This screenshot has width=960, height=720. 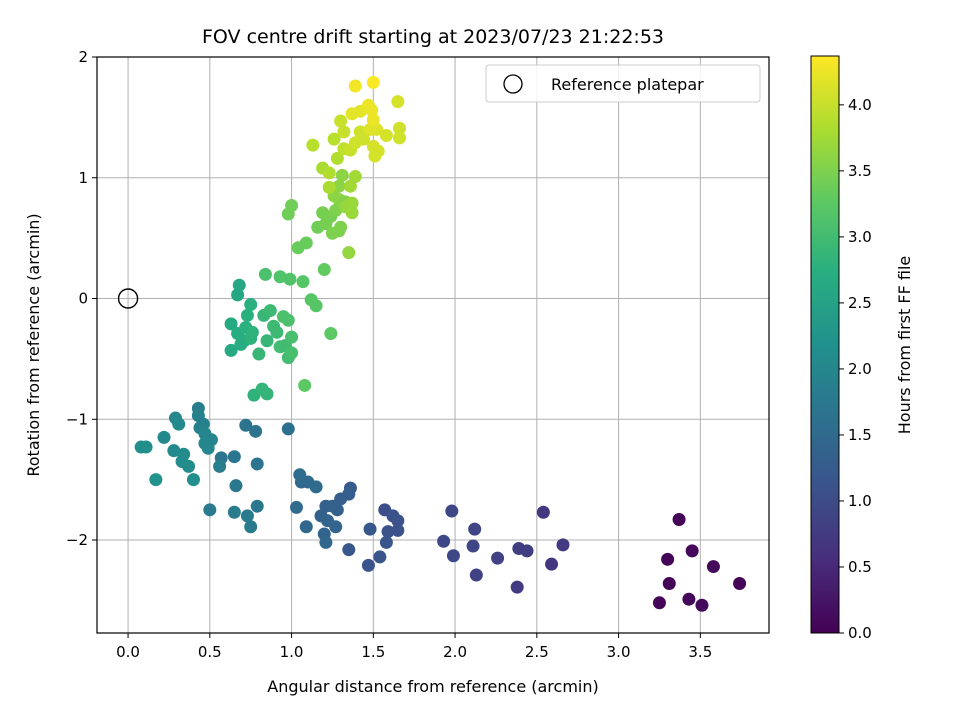 I want to click on colorbar-ticks: 0.0 0.5 1.0 1.5 2.0 2.5 3.0 3.5 4.0, so click(x=855, y=369).